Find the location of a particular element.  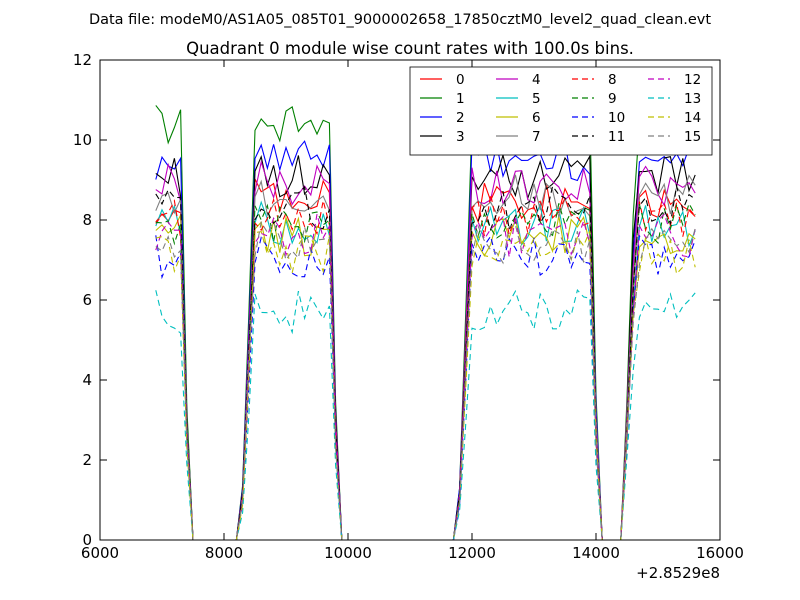

x-tick-label: 14000 is located at coordinates (596, 553).